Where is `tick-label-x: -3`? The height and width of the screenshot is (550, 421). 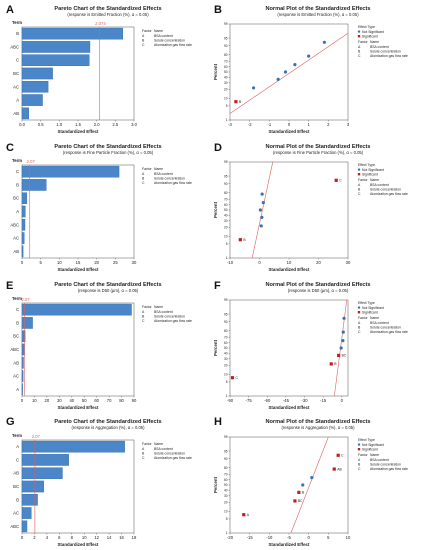
tick-label-x: -3 is located at coordinates (230, 124).